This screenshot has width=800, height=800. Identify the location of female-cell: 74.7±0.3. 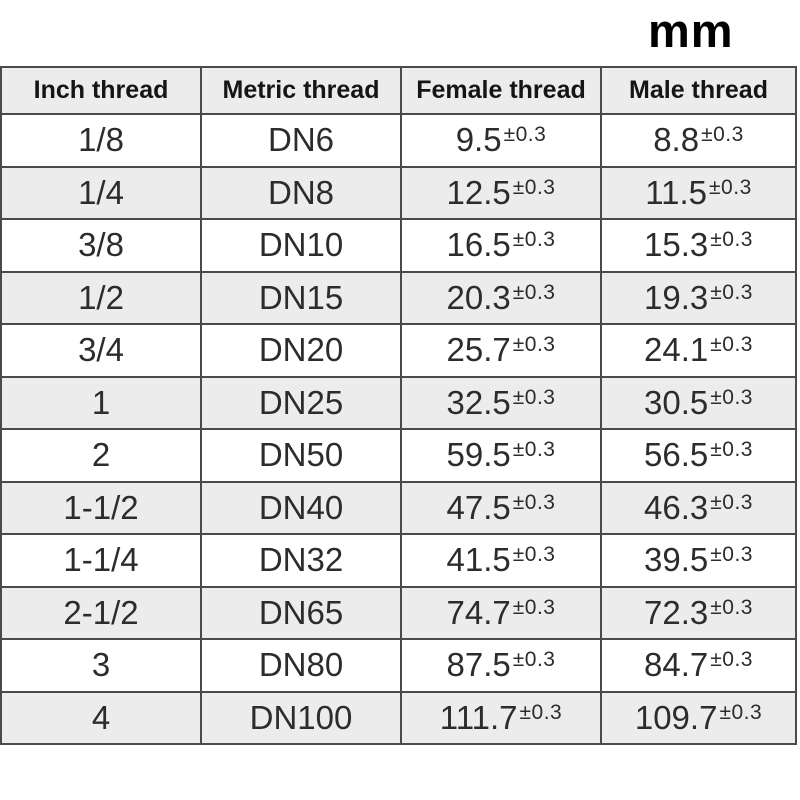
(501, 612).